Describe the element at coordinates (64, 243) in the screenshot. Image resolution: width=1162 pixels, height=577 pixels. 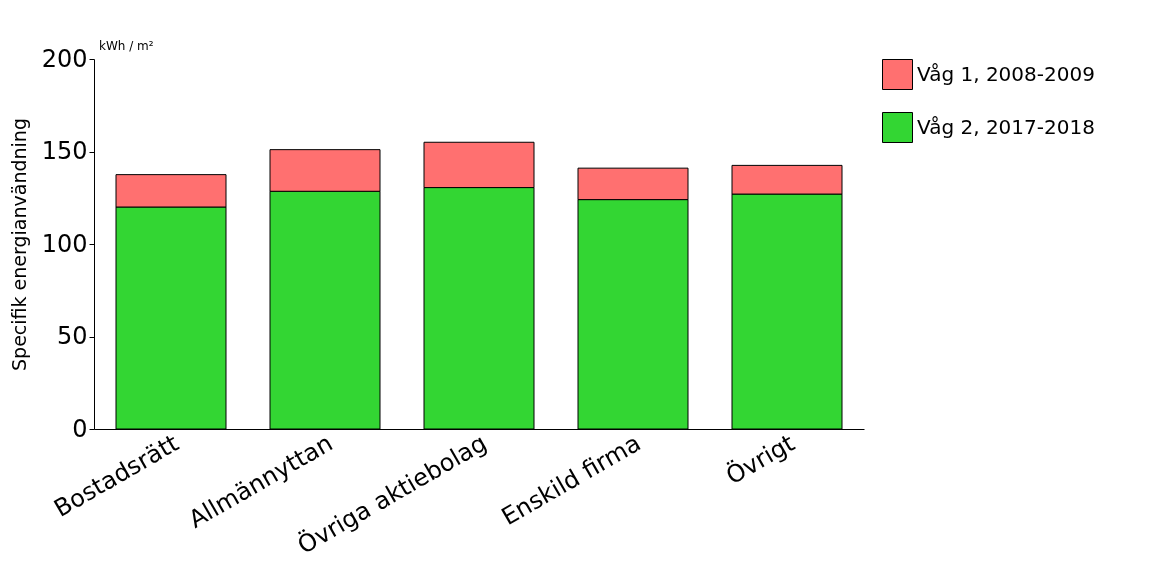
I see `y-tick-label: 100` at that location.